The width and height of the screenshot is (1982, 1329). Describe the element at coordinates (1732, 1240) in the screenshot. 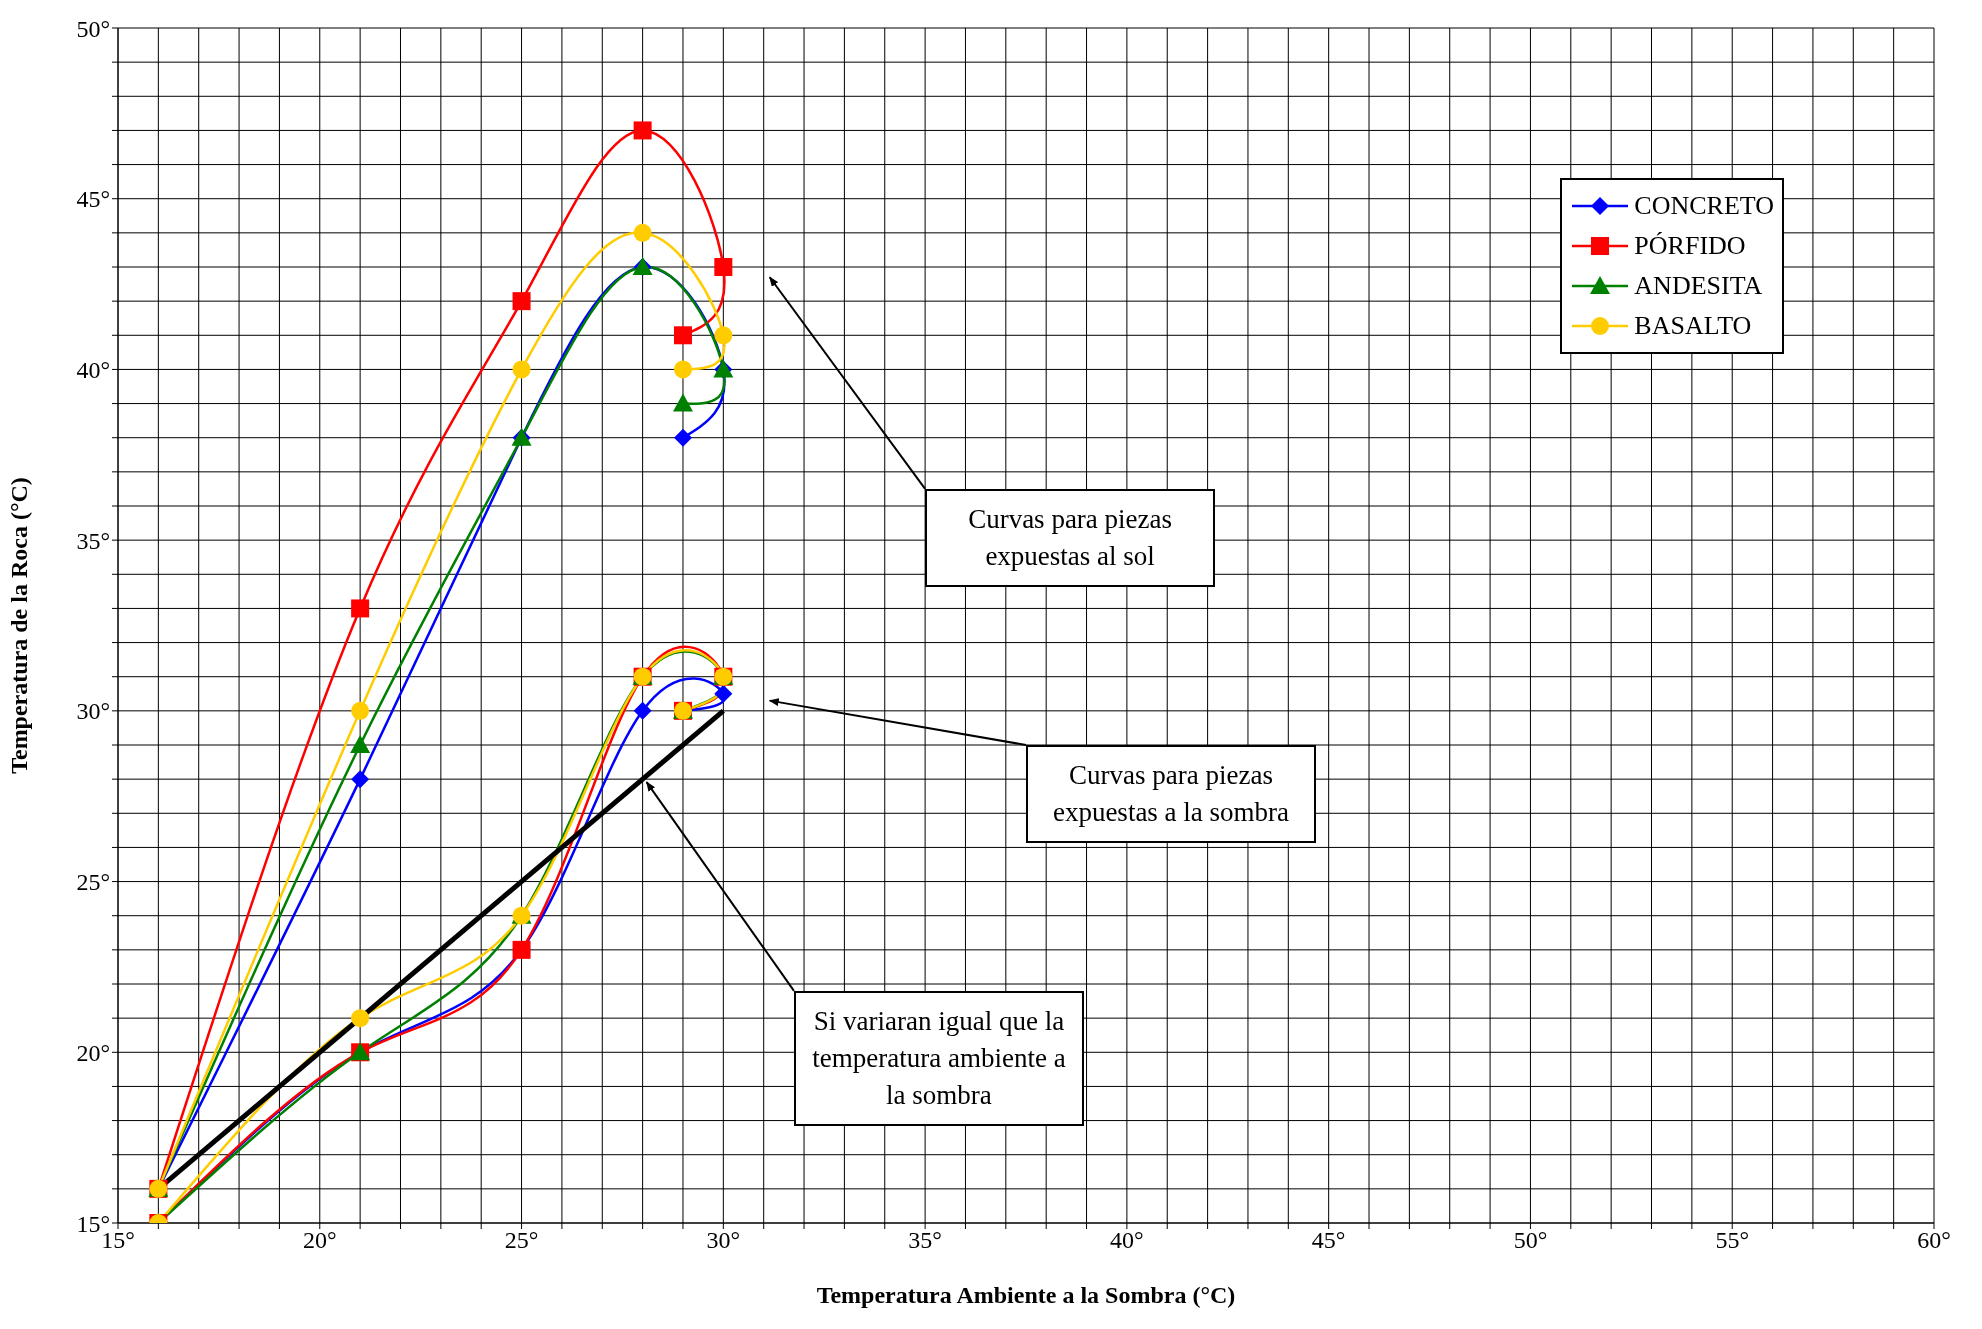

I see `x-tick-label: 55°` at that location.